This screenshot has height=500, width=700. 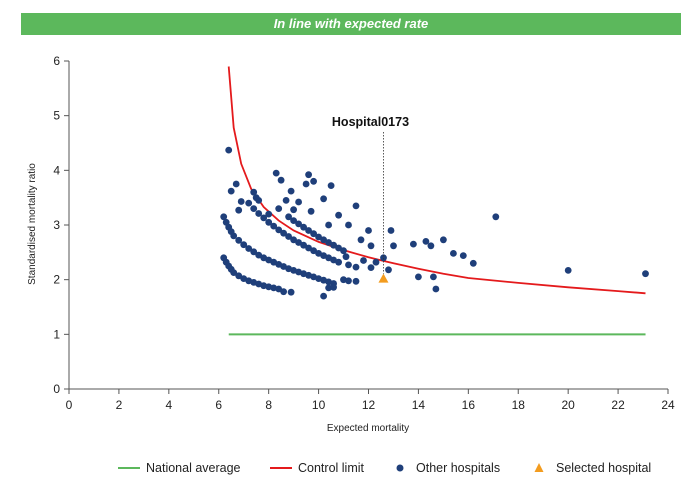 What do you see at coordinates (56, 61) in the screenshot?
I see `y-tick-label: 6` at bounding box center [56, 61].